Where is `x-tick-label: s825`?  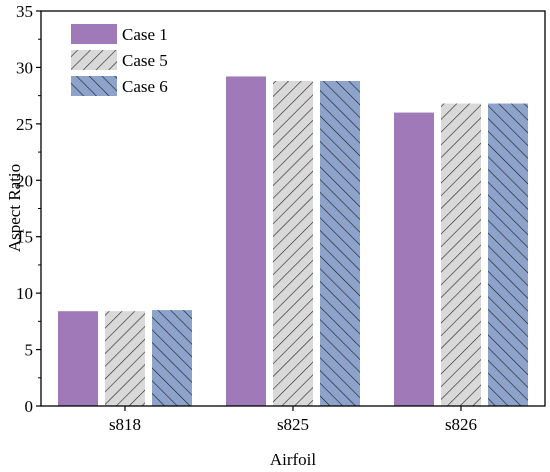 x-tick-label: s825 is located at coordinates (293, 424).